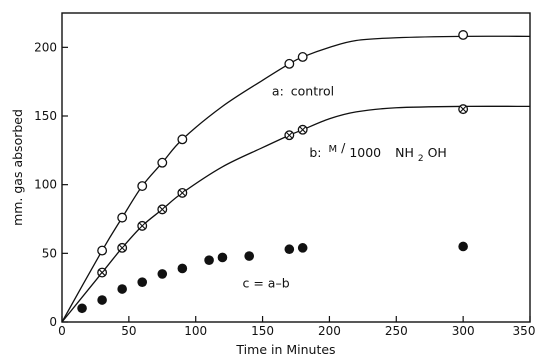 This screenshot has height=358, width=545. I want to click on x-axis-label: Time in Minutes, so click(285, 349).